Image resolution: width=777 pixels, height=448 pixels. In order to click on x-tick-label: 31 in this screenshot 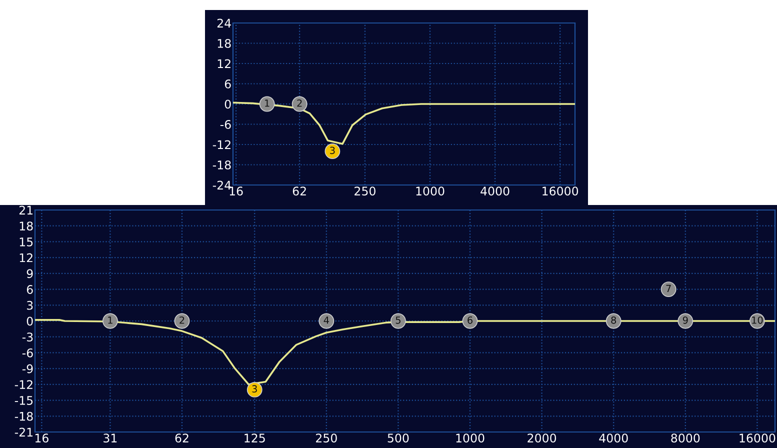, I will do `click(110, 438)`.